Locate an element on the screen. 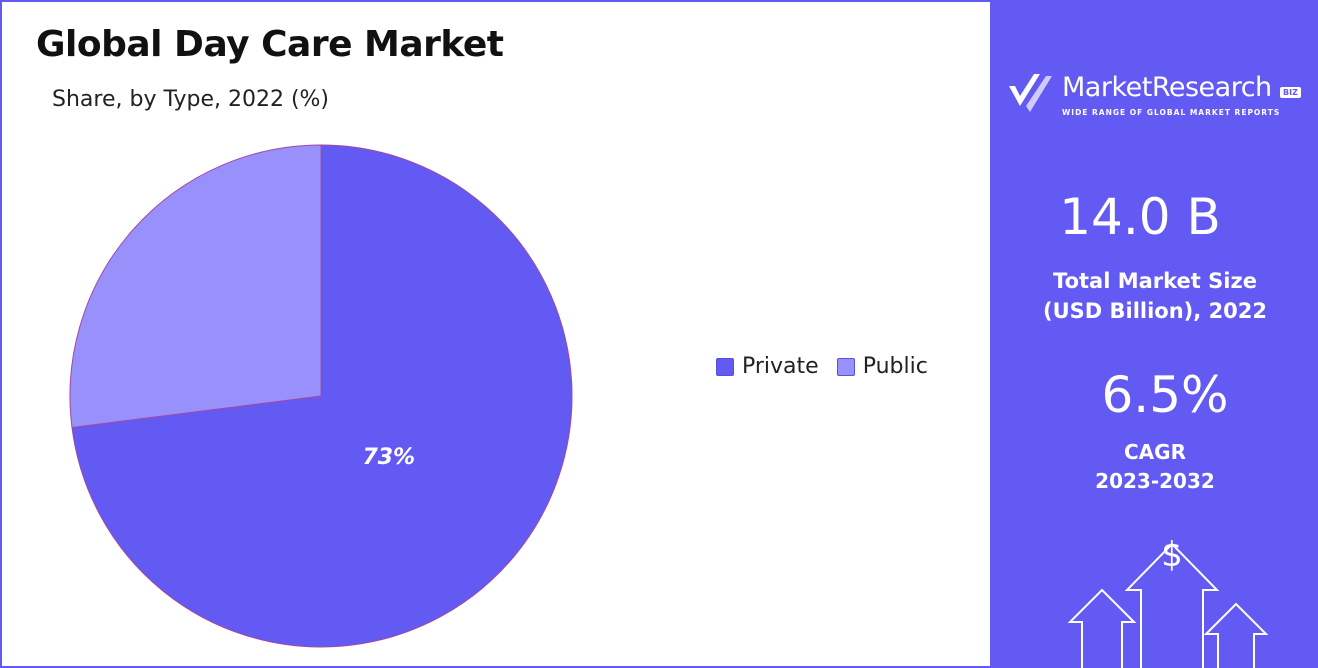 The width and height of the screenshot is (1318, 668). market-size-label: Total Market Size (USD Billion), 2022 is located at coordinates (1154, 296).